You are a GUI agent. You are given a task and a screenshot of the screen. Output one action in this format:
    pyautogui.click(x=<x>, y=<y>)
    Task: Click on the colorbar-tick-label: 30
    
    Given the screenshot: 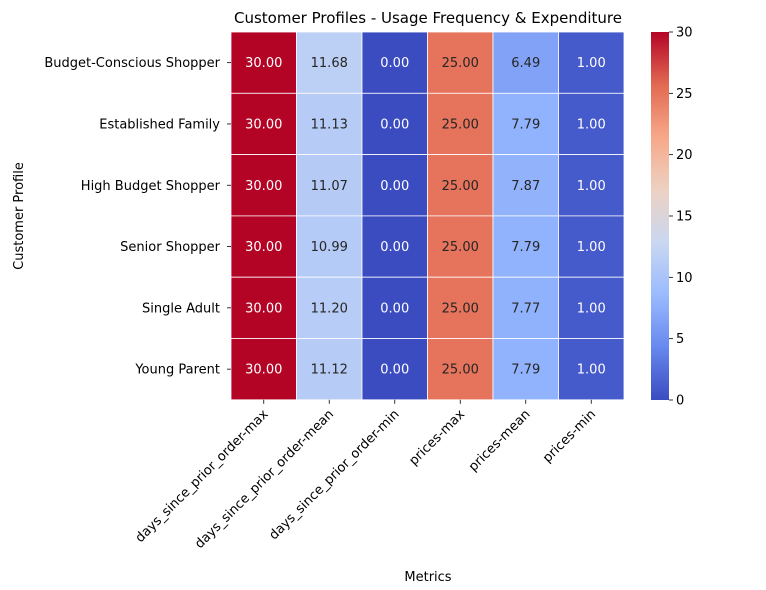 What is the action you would take?
    pyautogui.click(x=684, y=33)
    